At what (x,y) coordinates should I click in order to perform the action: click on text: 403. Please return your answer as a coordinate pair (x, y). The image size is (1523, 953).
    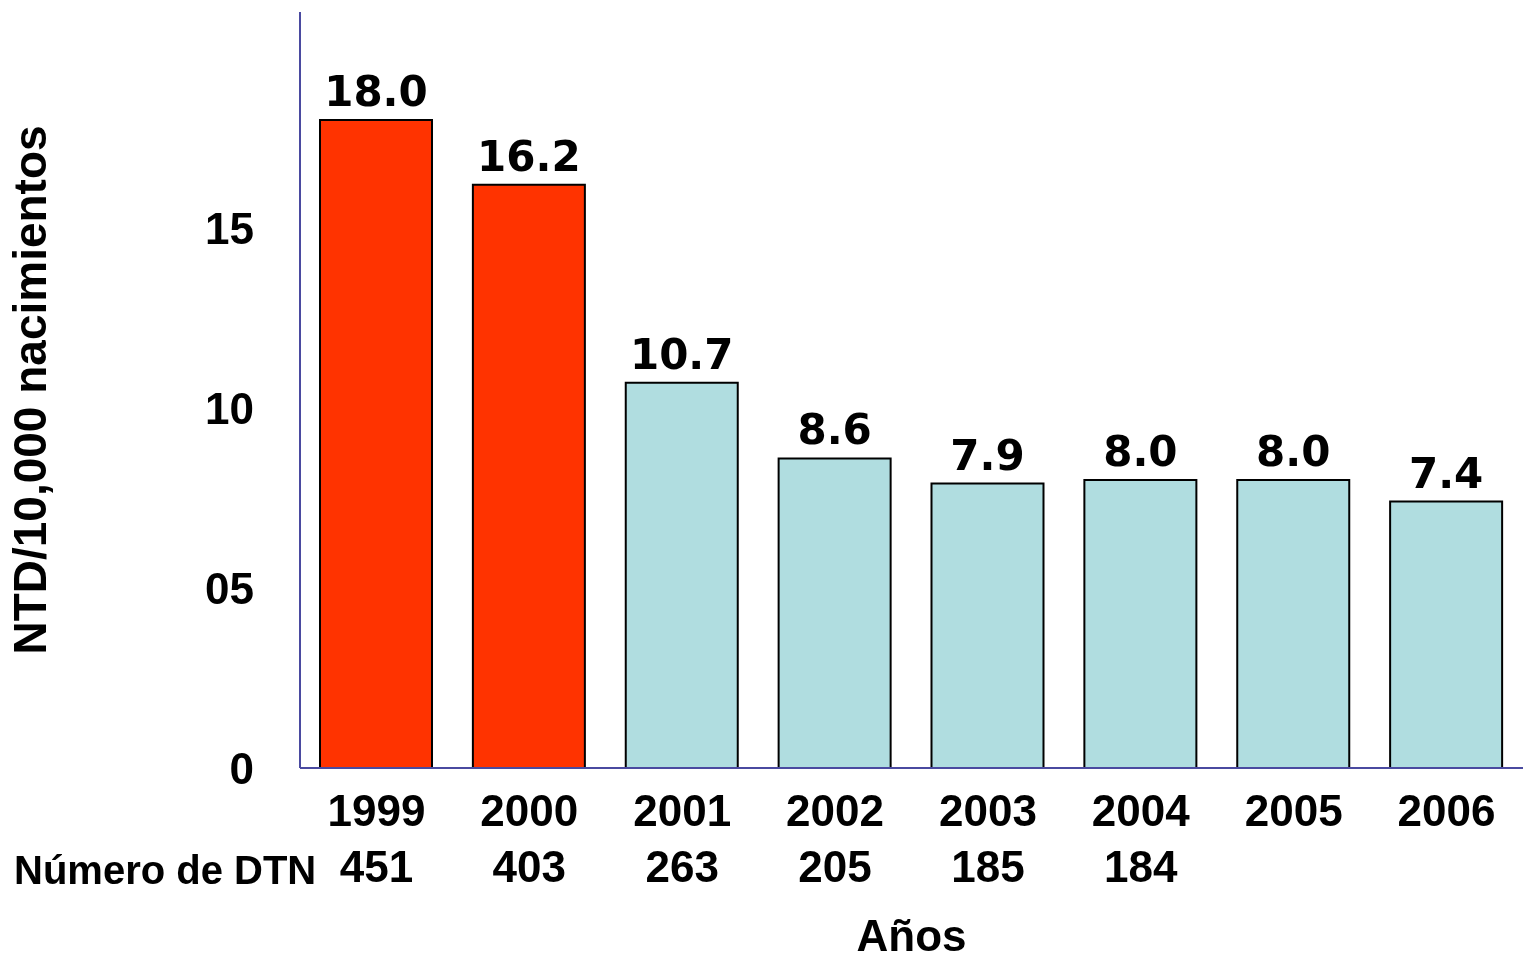
    Looking at the image, I should click on (529, 866).